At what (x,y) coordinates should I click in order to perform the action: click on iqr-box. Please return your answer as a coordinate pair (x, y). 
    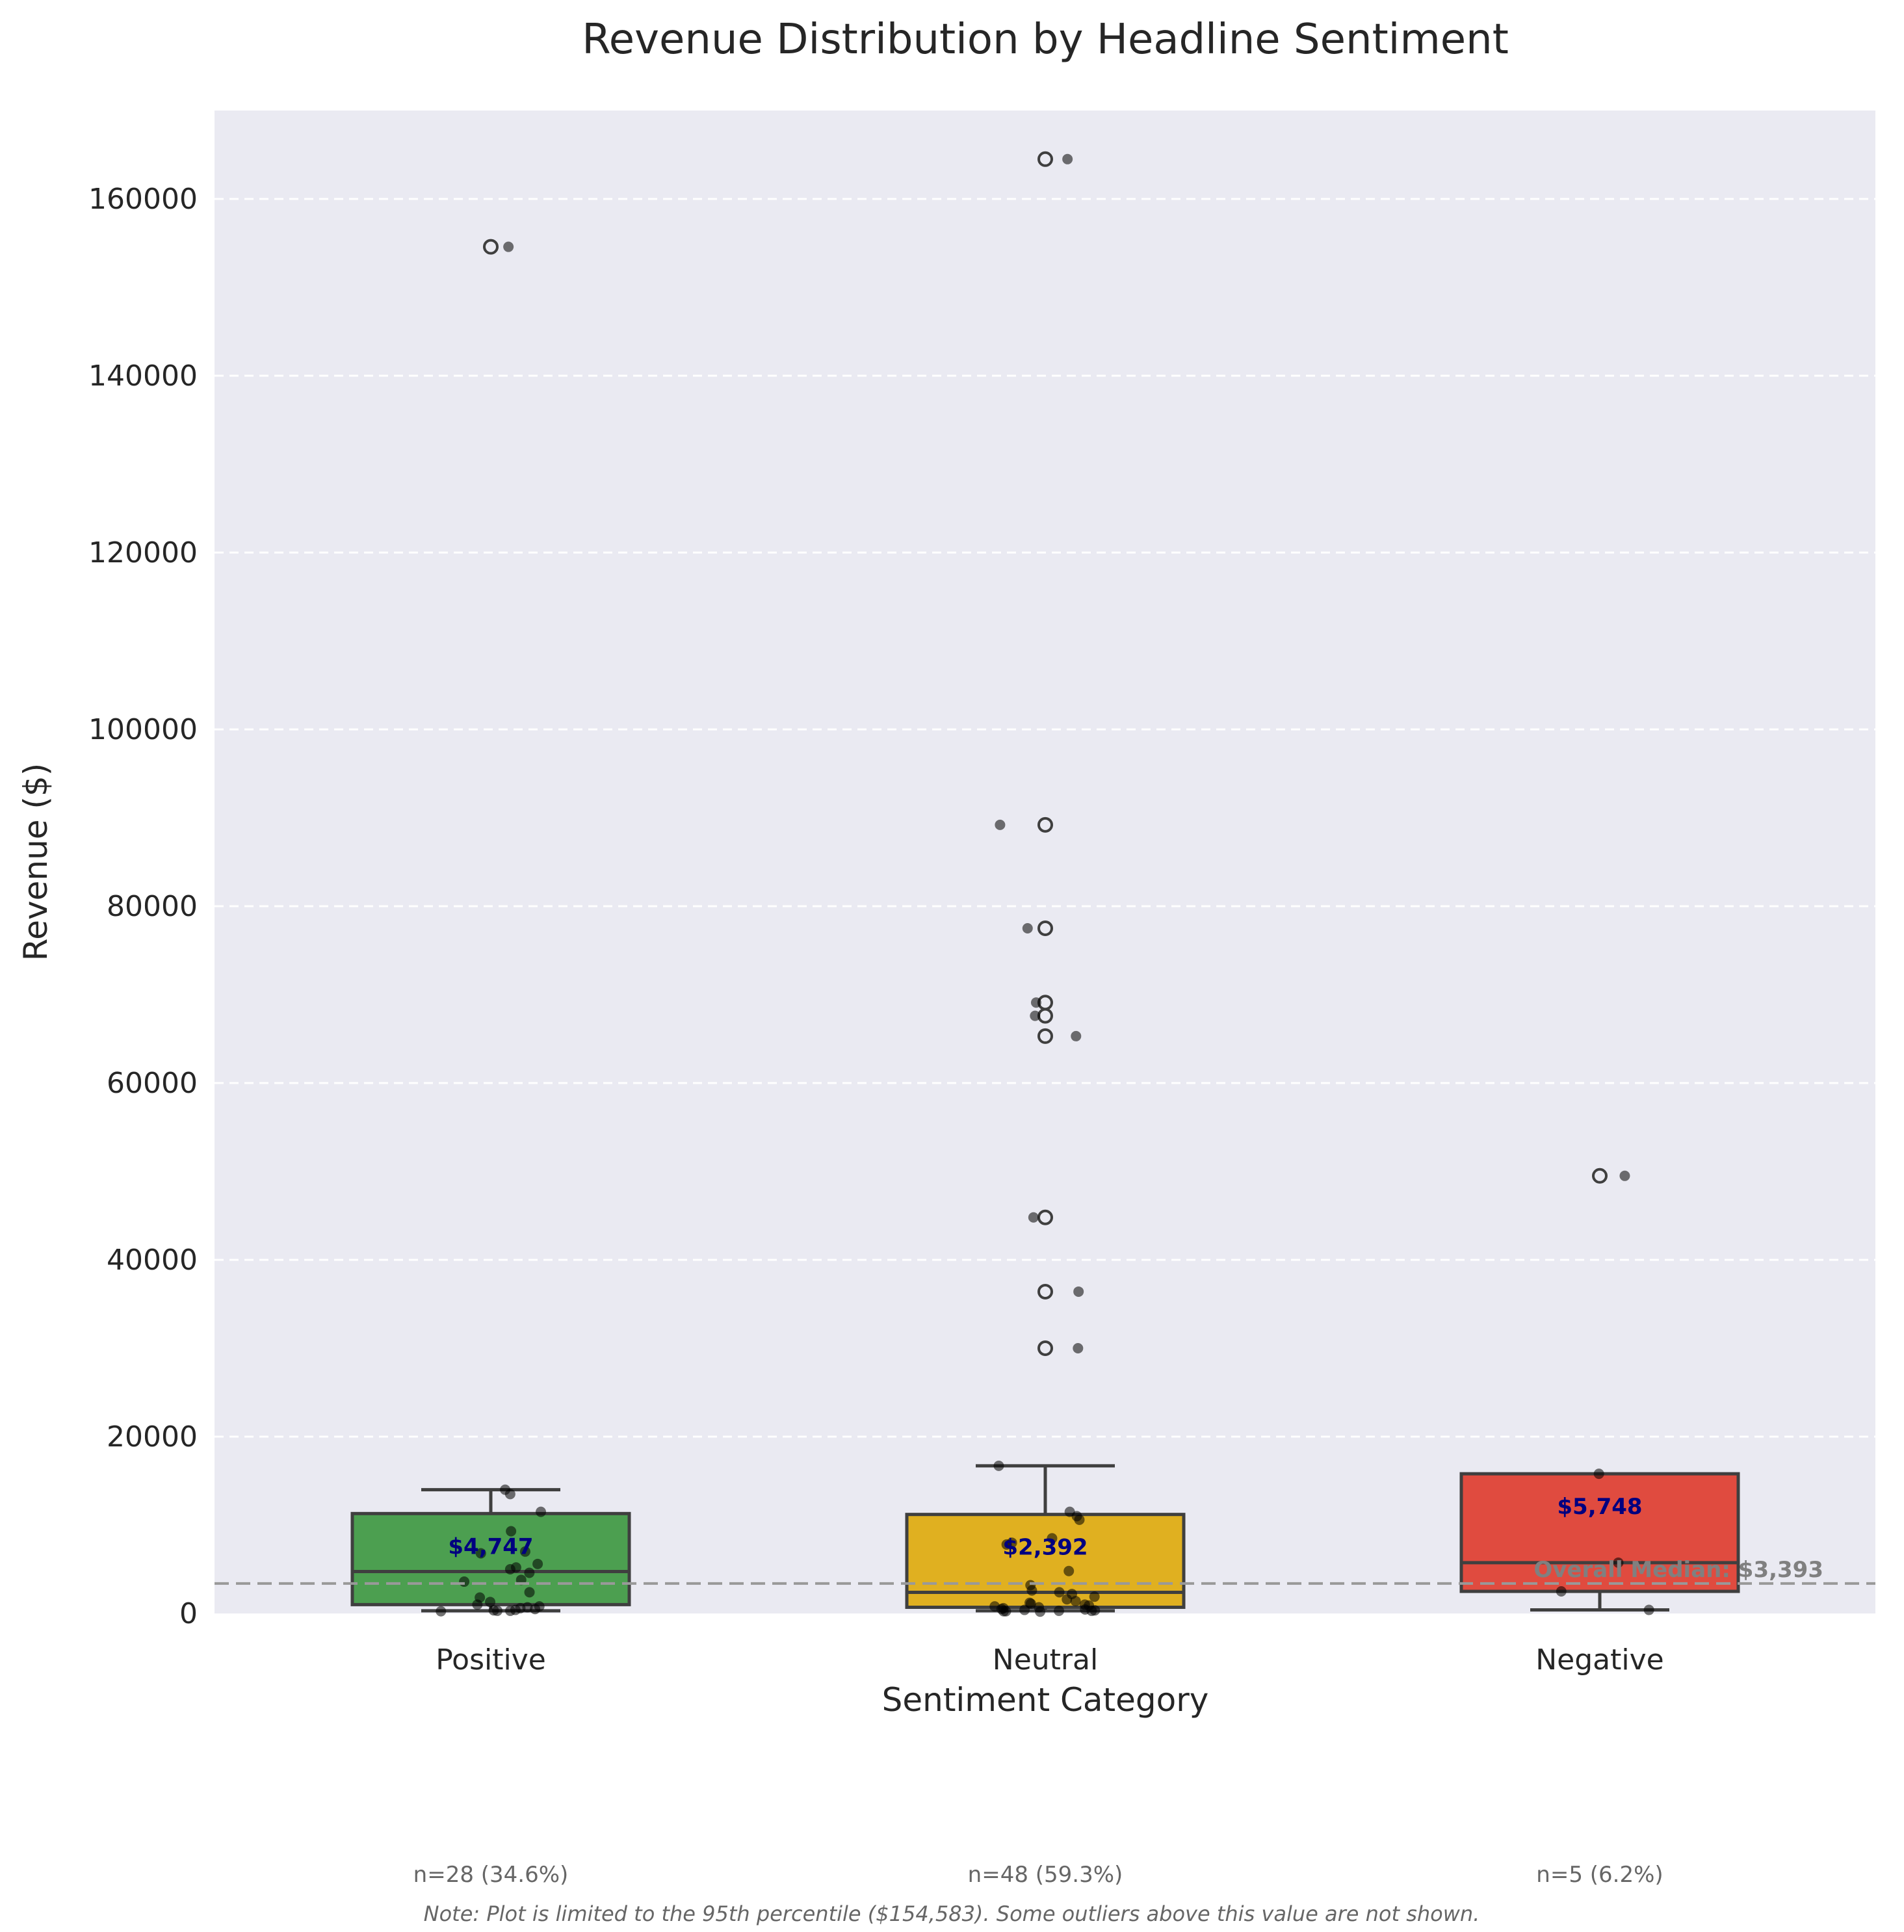
    Looking at the image, I should click on (490, 1559).